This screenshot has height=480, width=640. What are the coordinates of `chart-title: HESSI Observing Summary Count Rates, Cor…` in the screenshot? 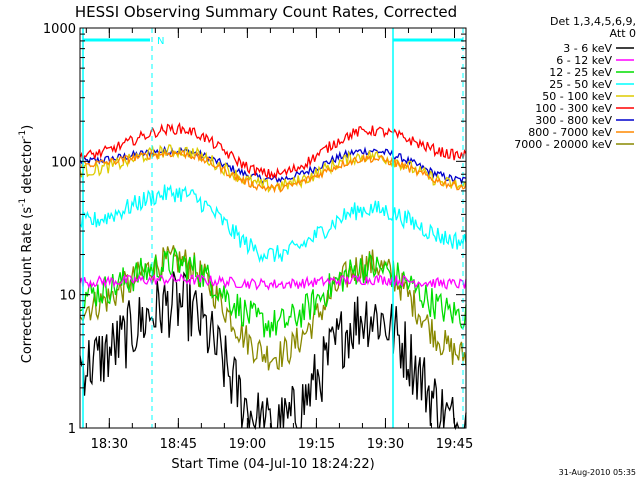 It's located at (266, 12).